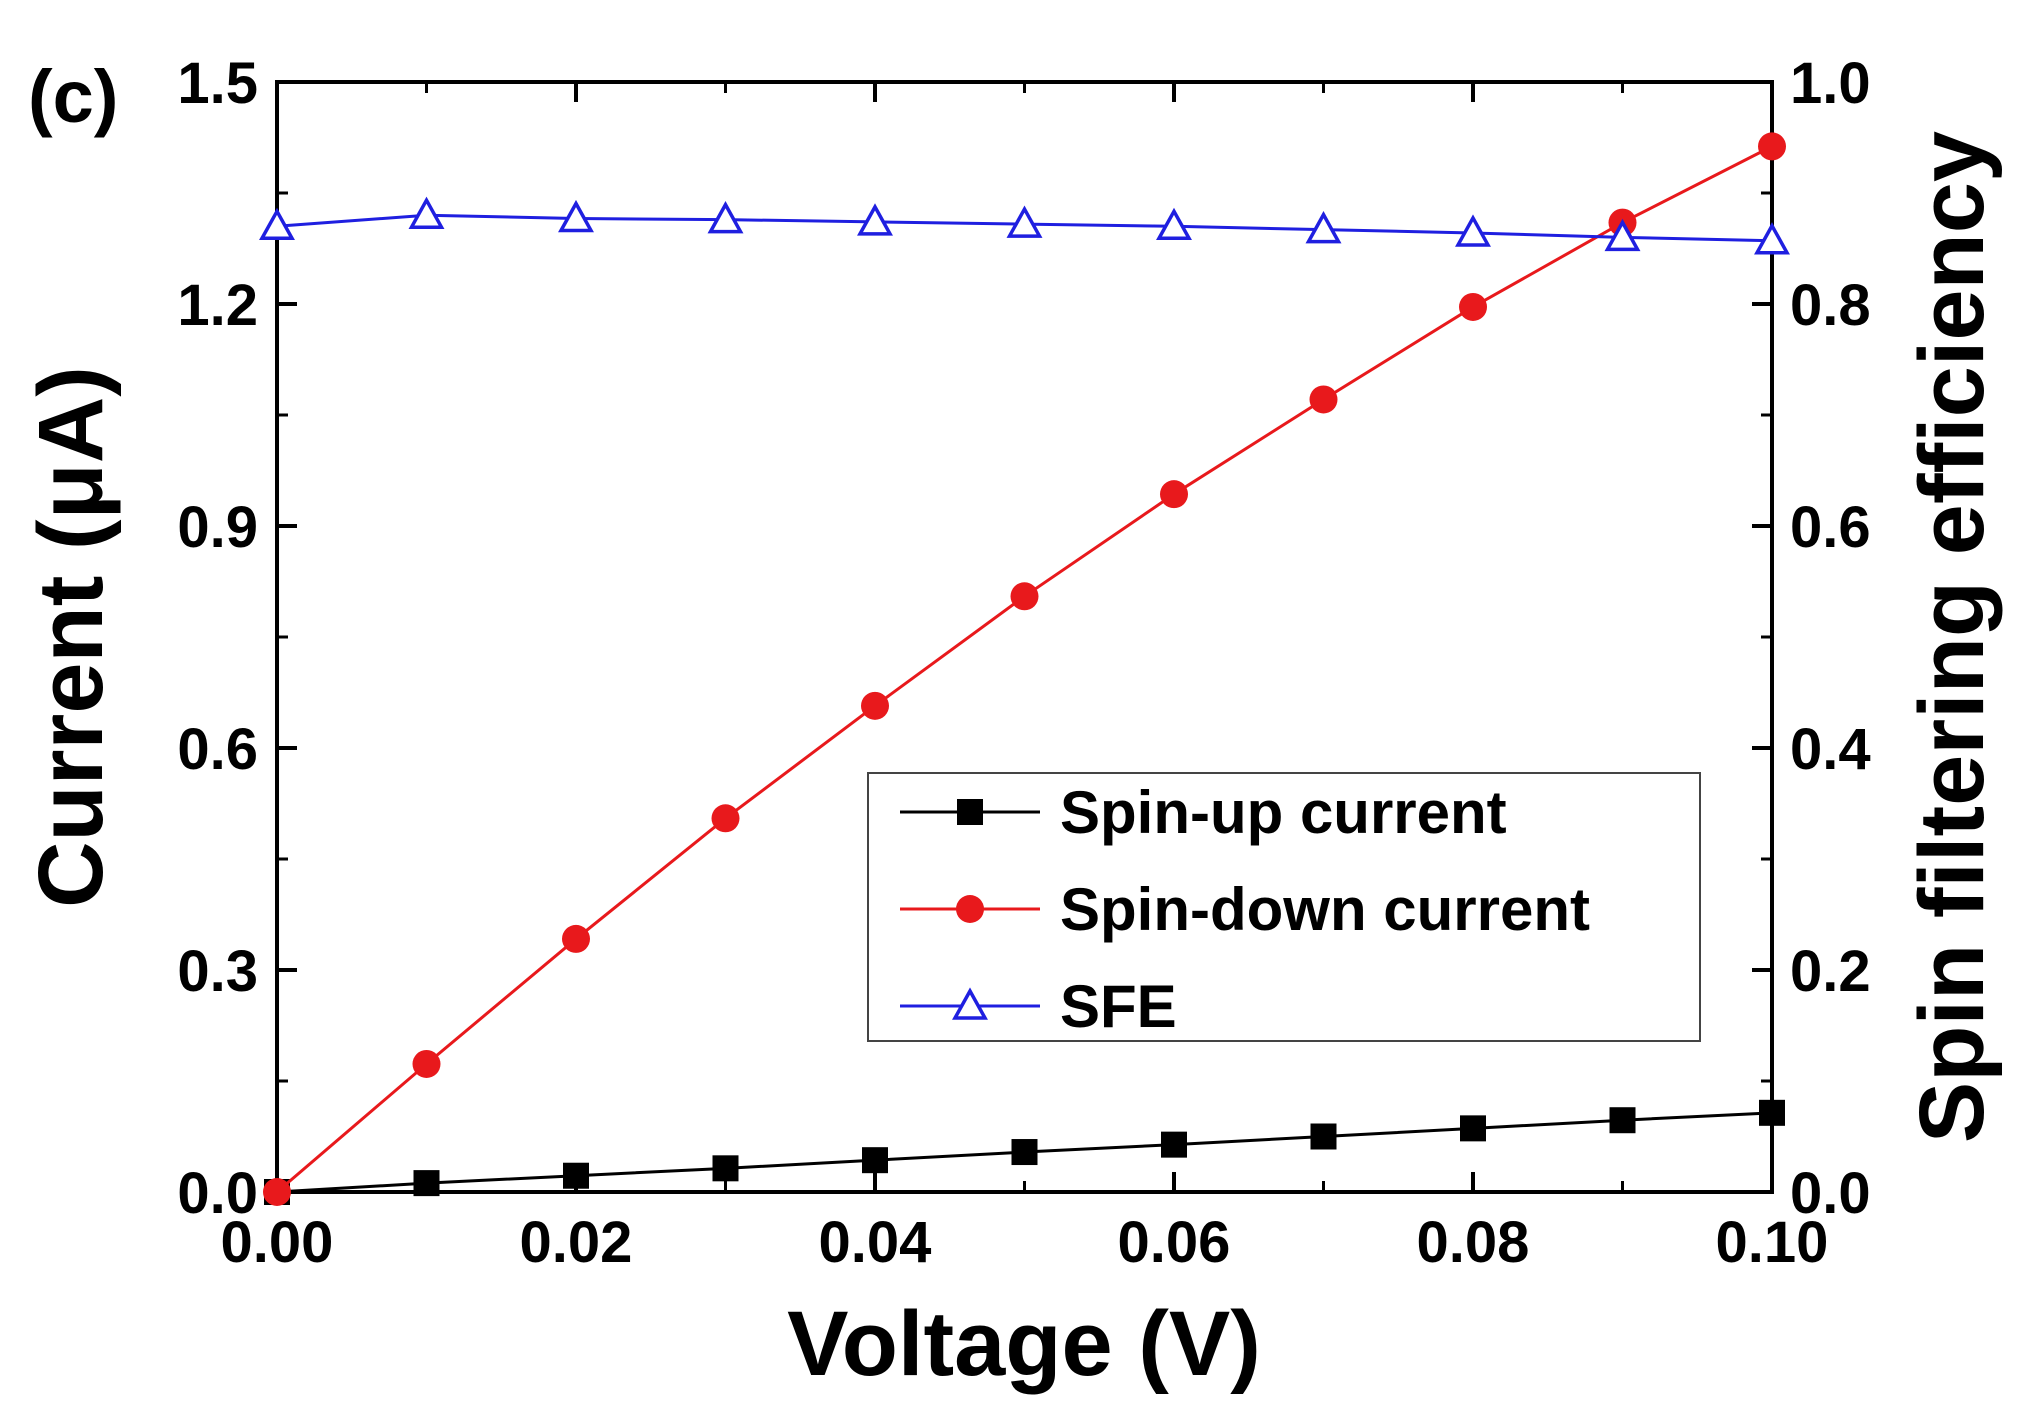 The width and height of the screenshot is (2021, 1410). What do you see at coordinates (217, 83) in the screenshot?
I see `y-tick-label: 1.5` at bounding box center [217, 83].